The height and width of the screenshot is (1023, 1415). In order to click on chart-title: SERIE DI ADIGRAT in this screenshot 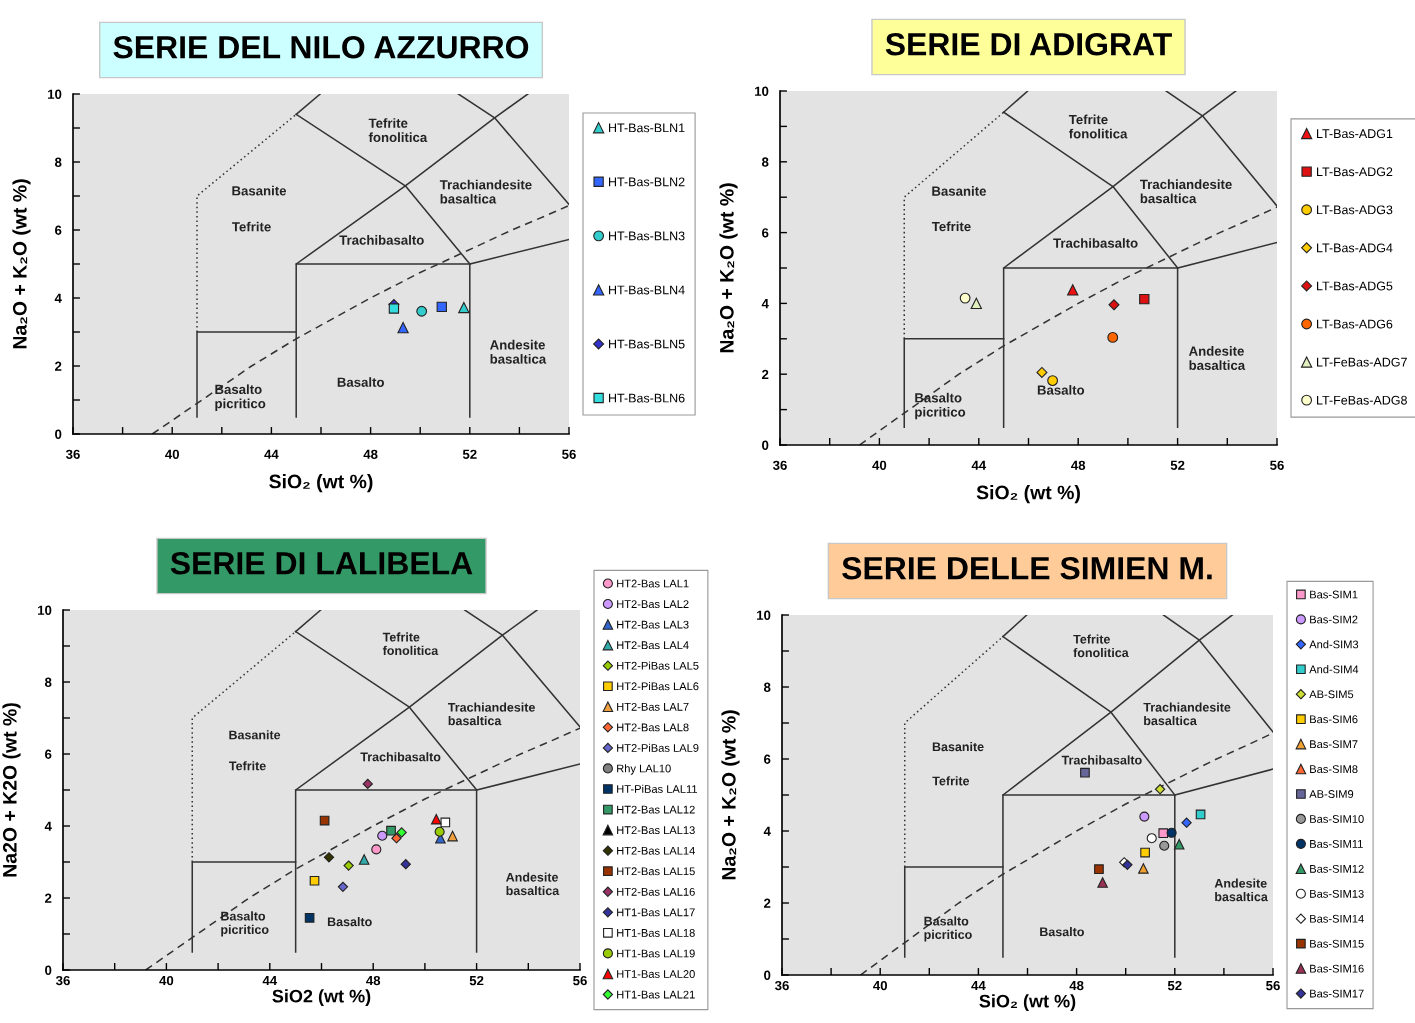, I will do `click(1028, 44)`.